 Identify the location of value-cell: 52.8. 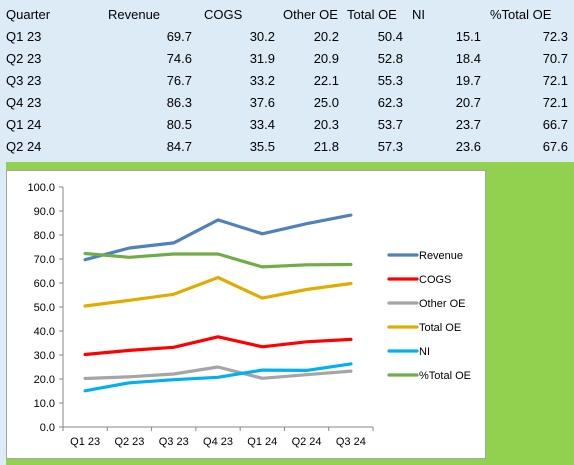
(390, 58).